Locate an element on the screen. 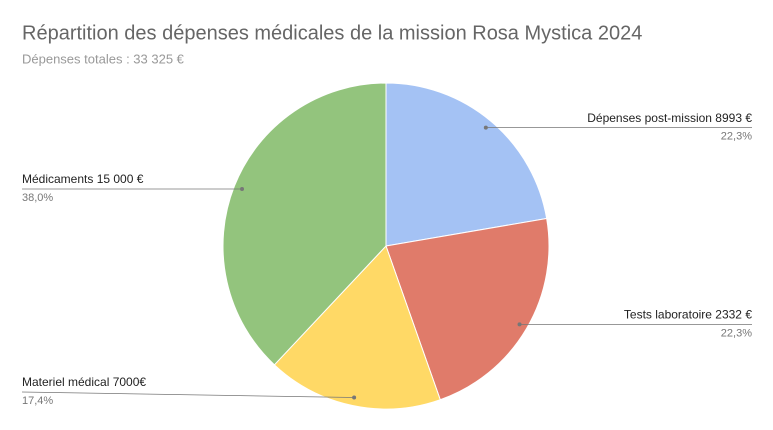 Image resolution: width=773 pixels, height=430 pixels. slice-label: Médicaments 15 000 € is located at coordinates (83, 179).